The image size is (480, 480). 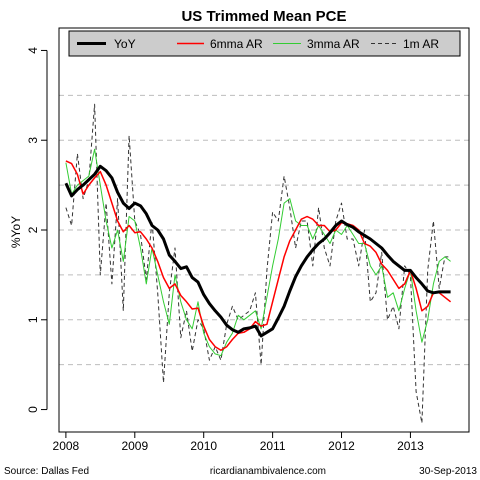 I want to click on y-axis-label: %YoY, so click(x=16, y=232).